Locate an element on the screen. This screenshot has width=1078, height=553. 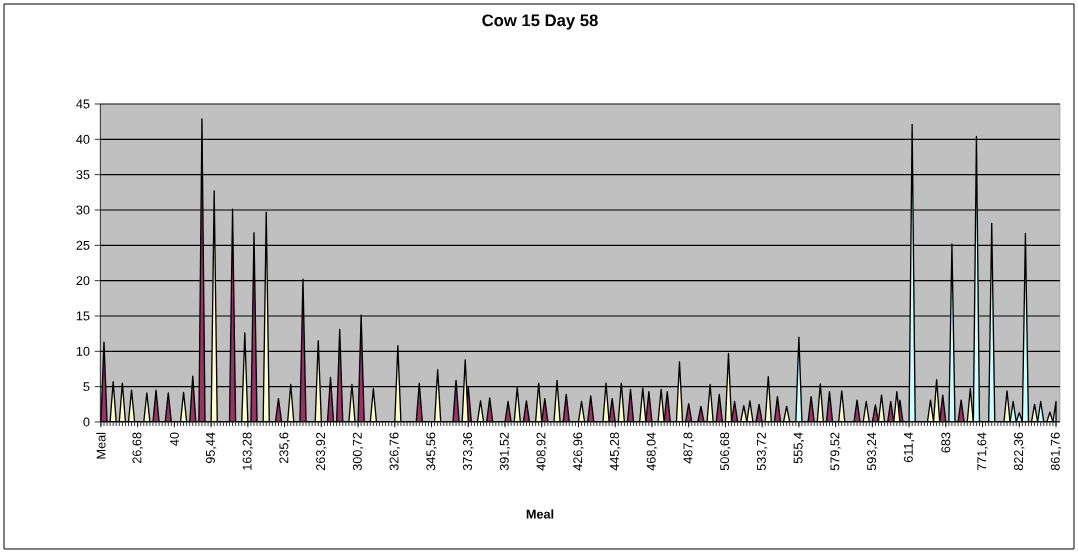
y-tick-label: 35 is located at coordinates (83, 175).